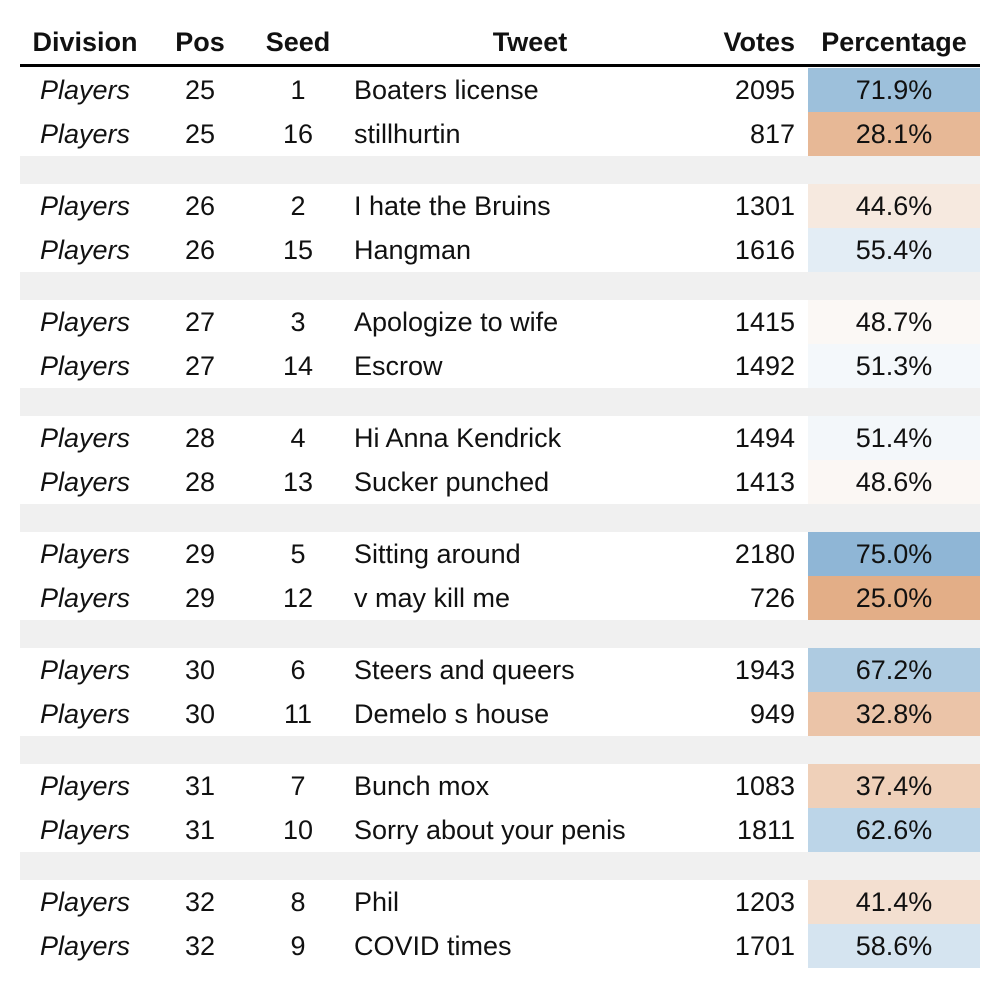 The image size is (1002, 990). Describe the element at coordinates (464, 670) in the screenshot. I see `tweet-cell: Steers and queers` at that location.